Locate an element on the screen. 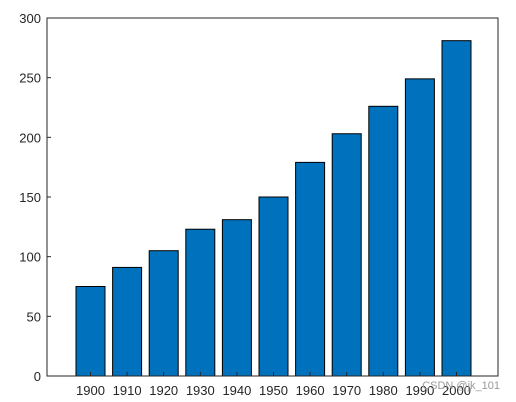  x-tick-label: 1920 is located at coordinates (163, 390).